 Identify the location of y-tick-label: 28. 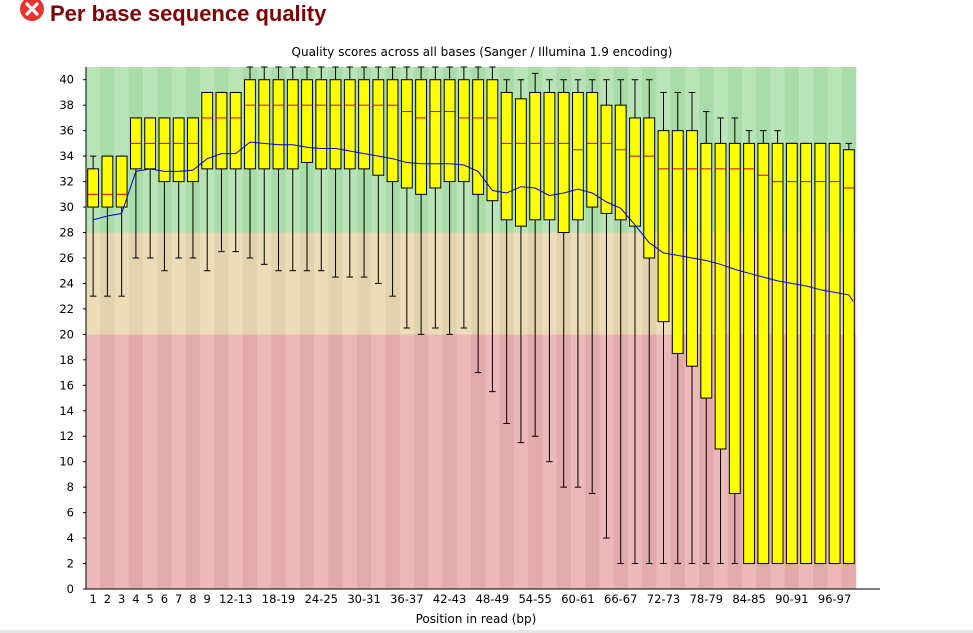
(66, 233).